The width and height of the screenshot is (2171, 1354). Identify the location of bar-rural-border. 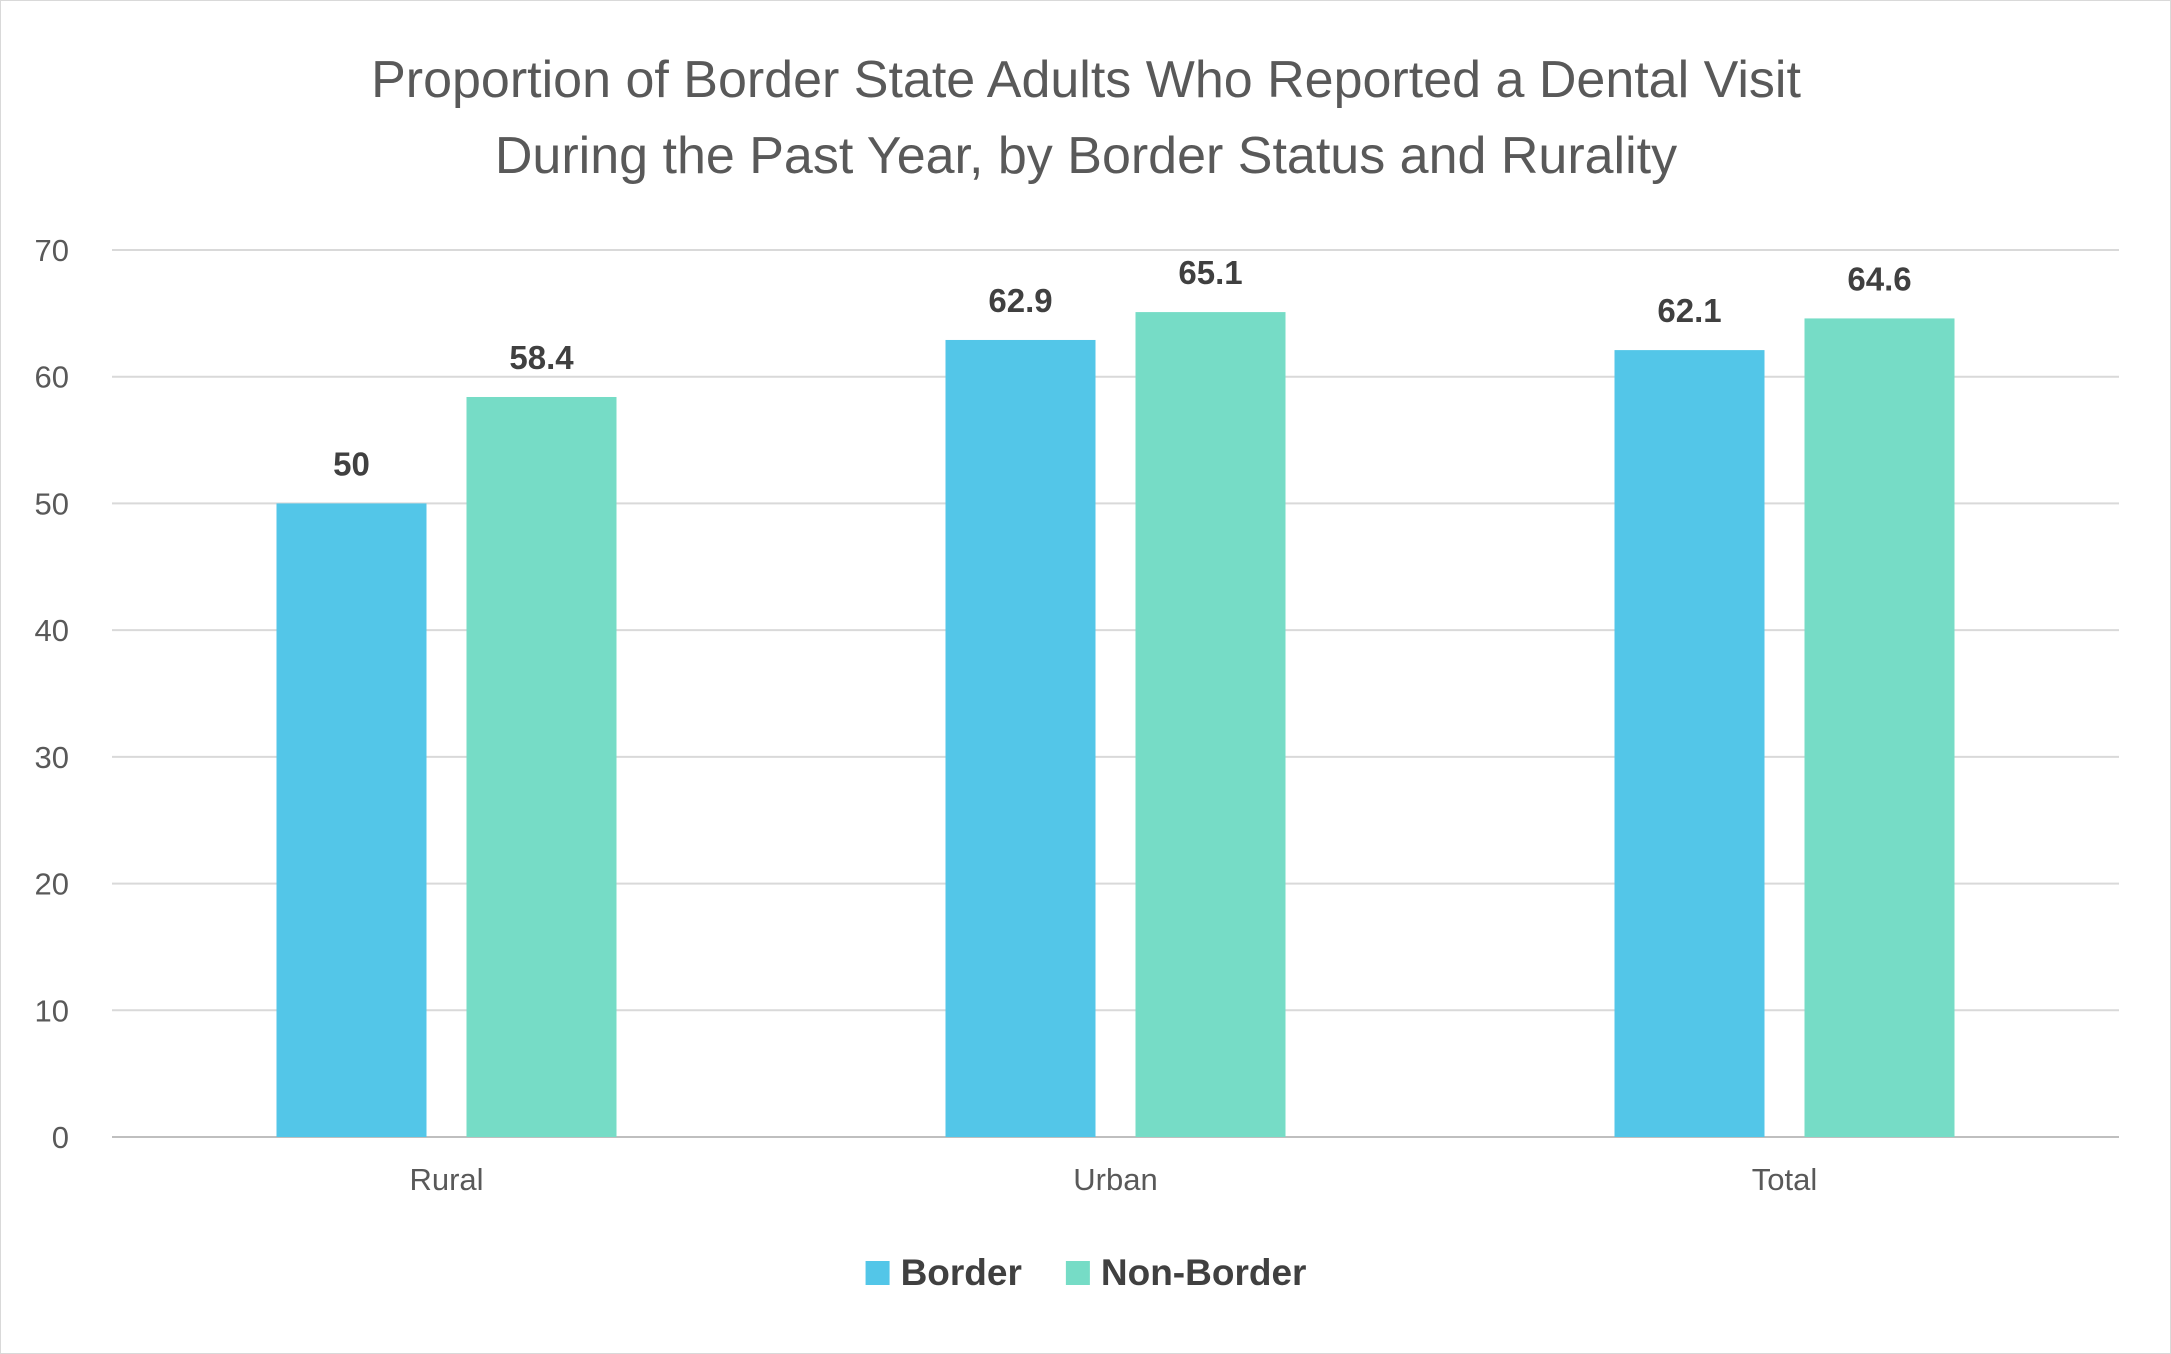
(351, 820).